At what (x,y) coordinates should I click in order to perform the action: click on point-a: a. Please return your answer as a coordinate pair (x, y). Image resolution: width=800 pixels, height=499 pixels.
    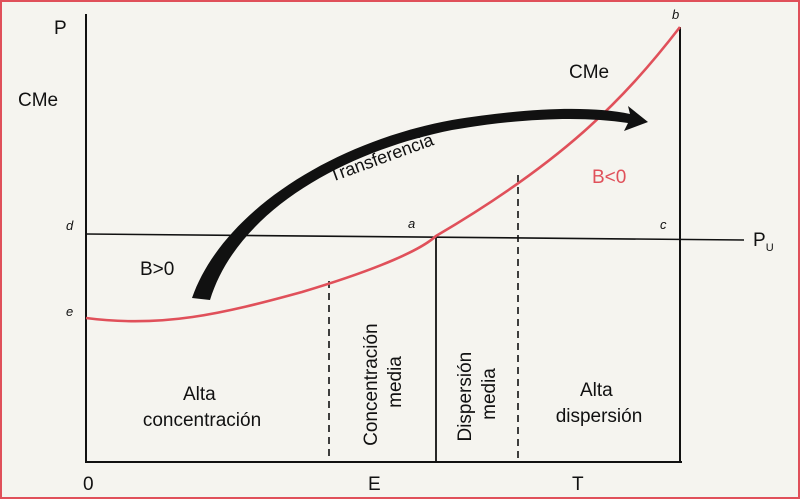
    Looking at the image, I should click on (411, 223).